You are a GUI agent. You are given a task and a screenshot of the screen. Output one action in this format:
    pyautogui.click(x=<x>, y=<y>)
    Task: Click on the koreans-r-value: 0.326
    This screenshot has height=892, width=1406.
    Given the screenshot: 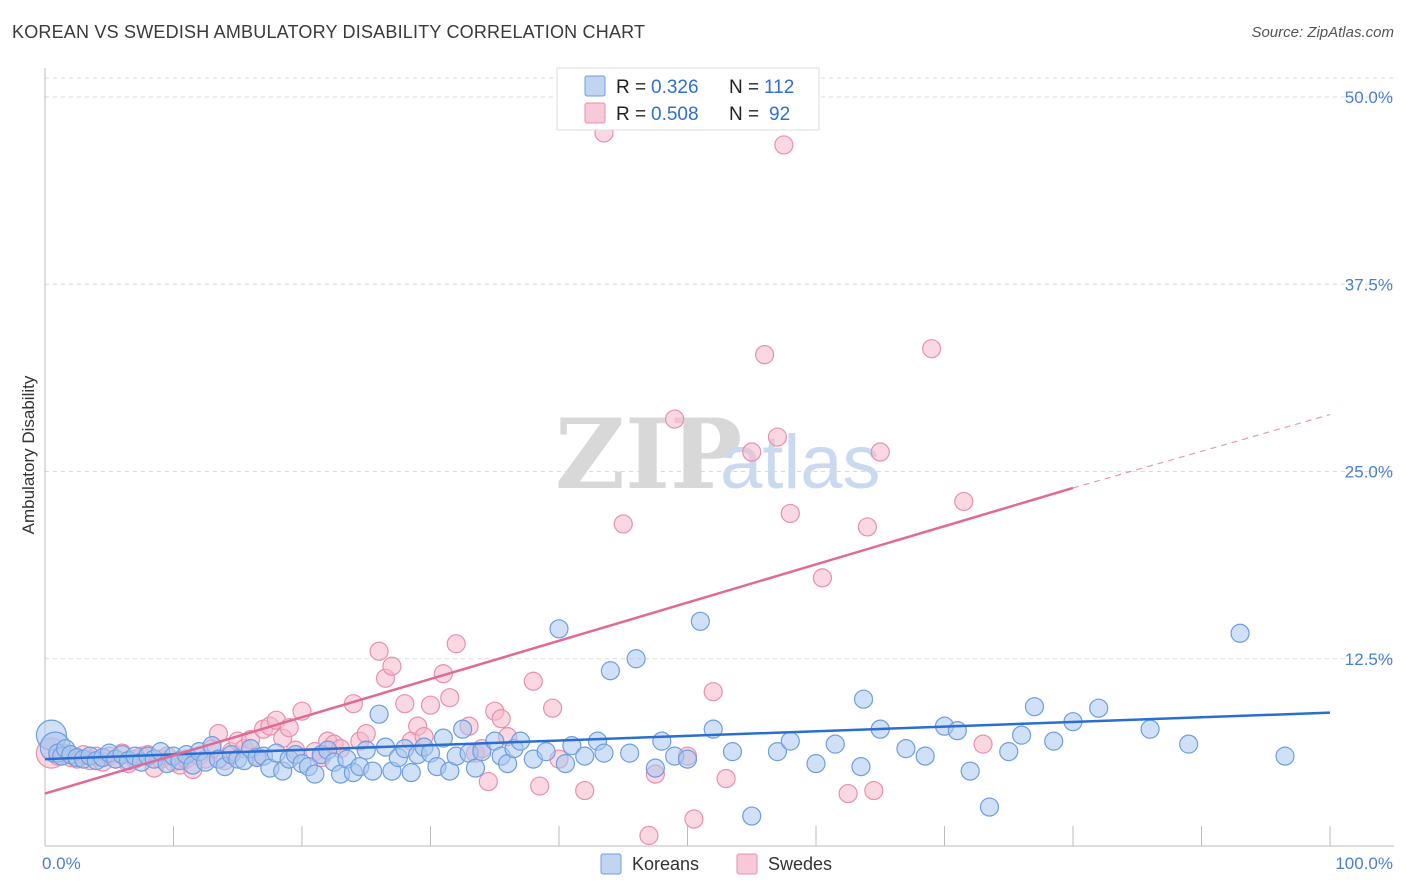 What is the action you would take?
    pyautogui.click(x=675, y=87)
    